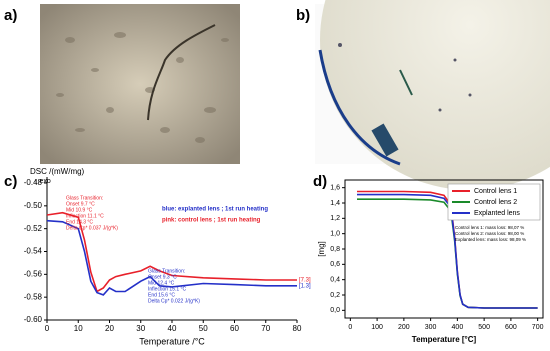 The height and width of the screenshot is (351, 550). What do you see at coordinates (489, 227) in the screenshot?
I see `annotation: Control lens 1: mass loss: 98,07 %` at bounding box center [489, 227].